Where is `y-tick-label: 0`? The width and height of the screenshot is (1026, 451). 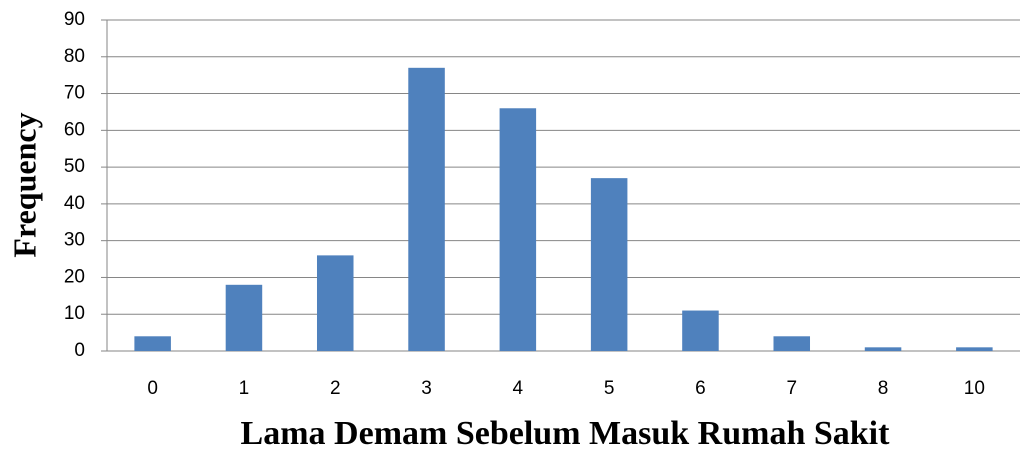
y-tick-label: 0 is located at coordinates (79, 350).